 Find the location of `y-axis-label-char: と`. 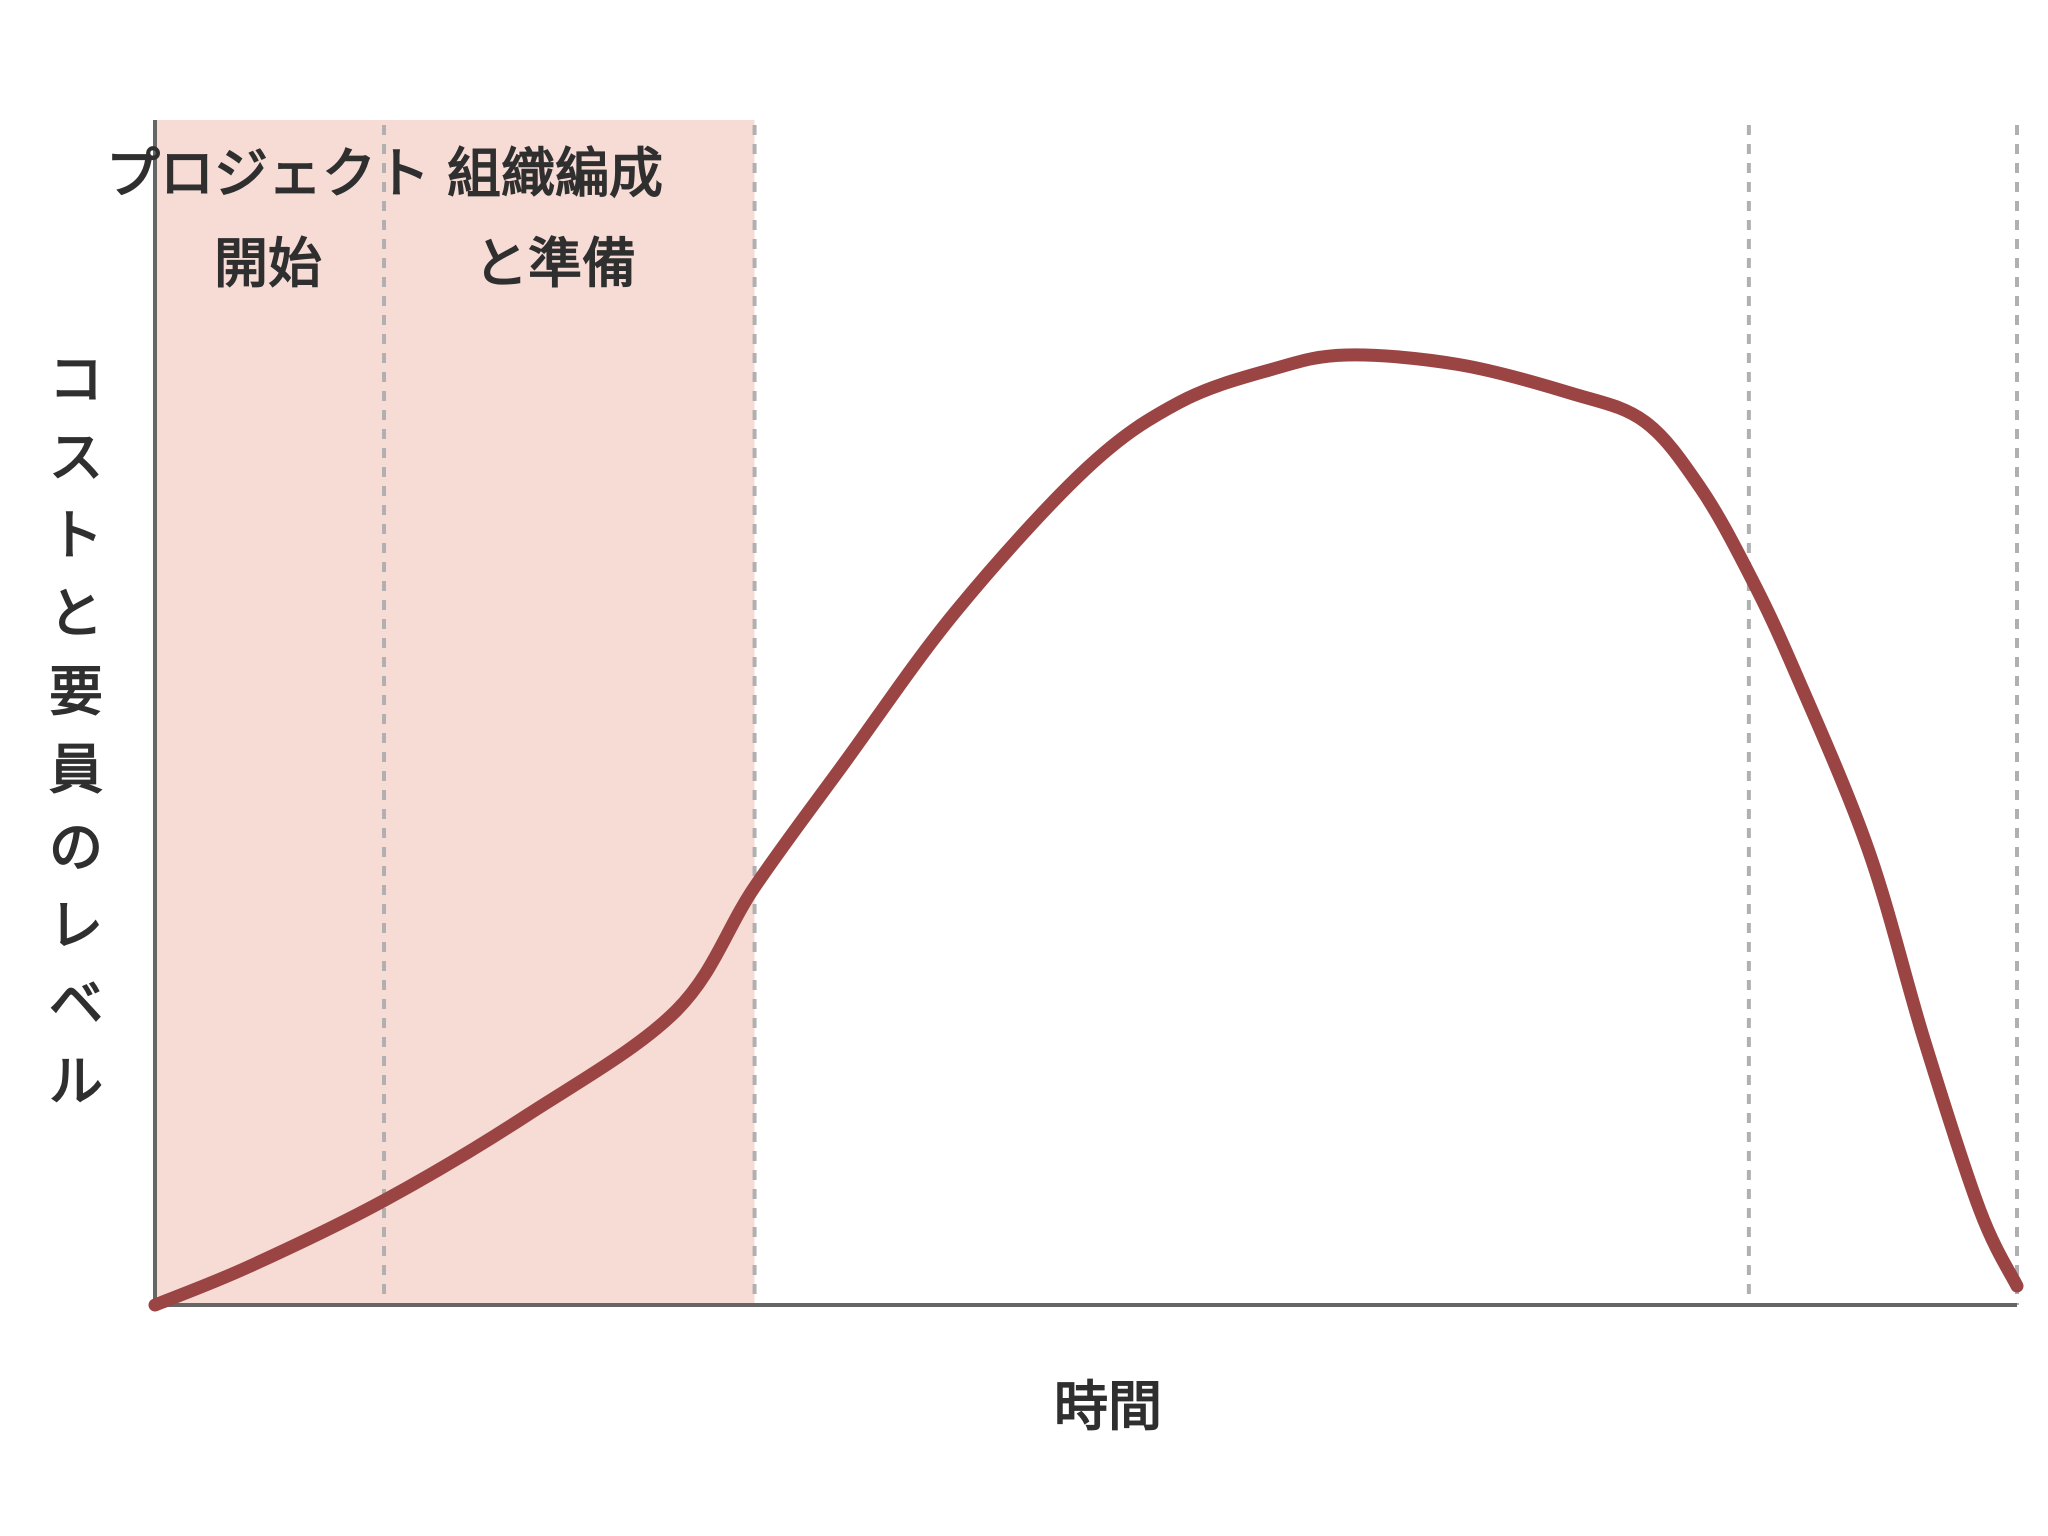

y-axis-label-char: と is located at coordinates (76, 613).